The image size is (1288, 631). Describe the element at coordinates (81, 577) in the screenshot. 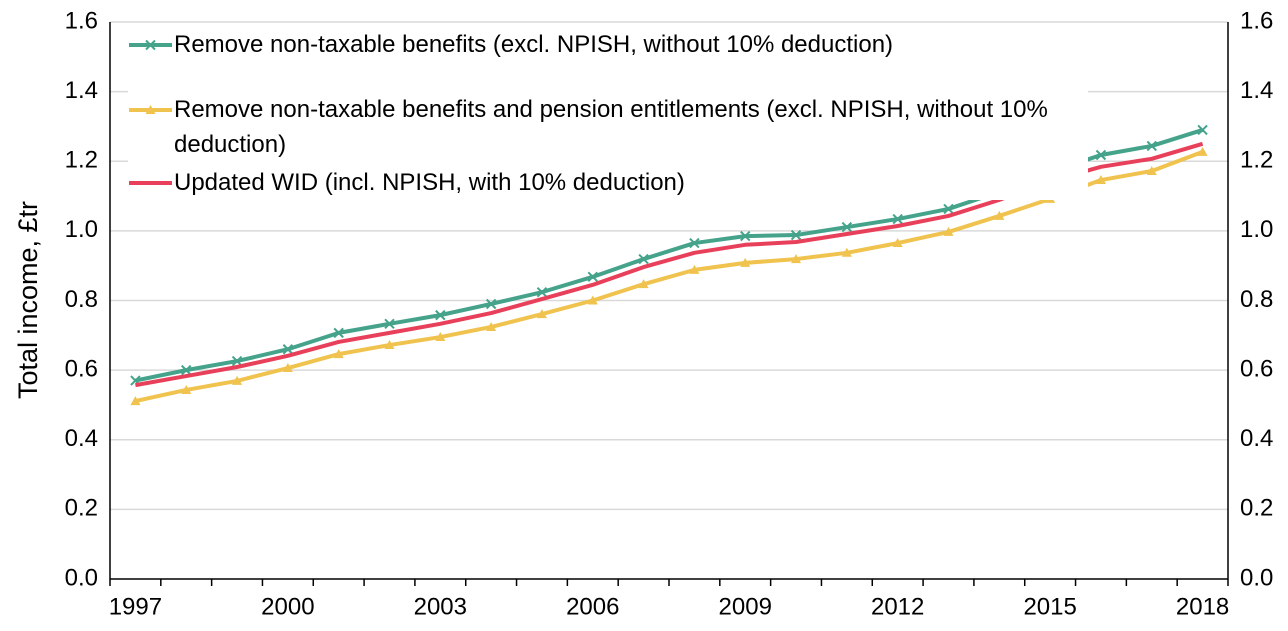

I see `y-tick-label: 0.0` at that location.